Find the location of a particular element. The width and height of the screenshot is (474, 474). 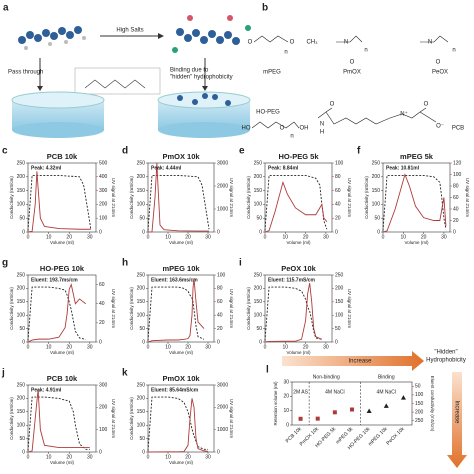

panel-letter: f is located at coordinates (359, 151).